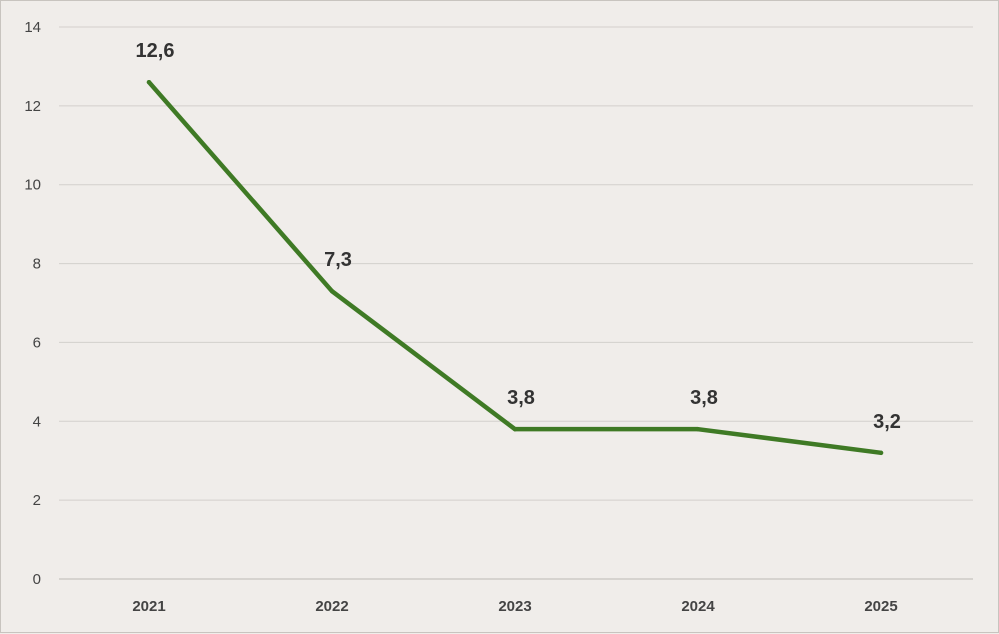  I want to click on data-label: 7,3, so click(338, 260).